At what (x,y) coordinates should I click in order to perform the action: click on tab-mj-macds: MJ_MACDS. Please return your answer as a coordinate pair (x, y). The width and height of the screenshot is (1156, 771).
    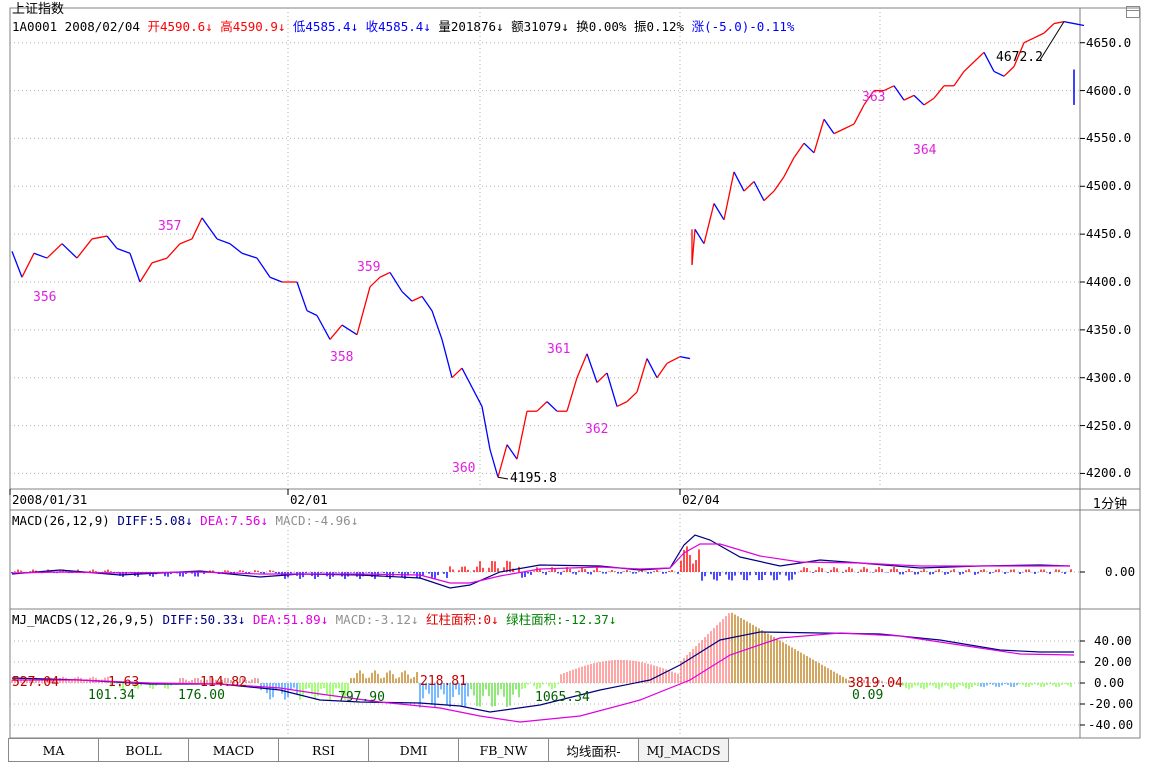
    Looking at the image, I should click on (684, 750).